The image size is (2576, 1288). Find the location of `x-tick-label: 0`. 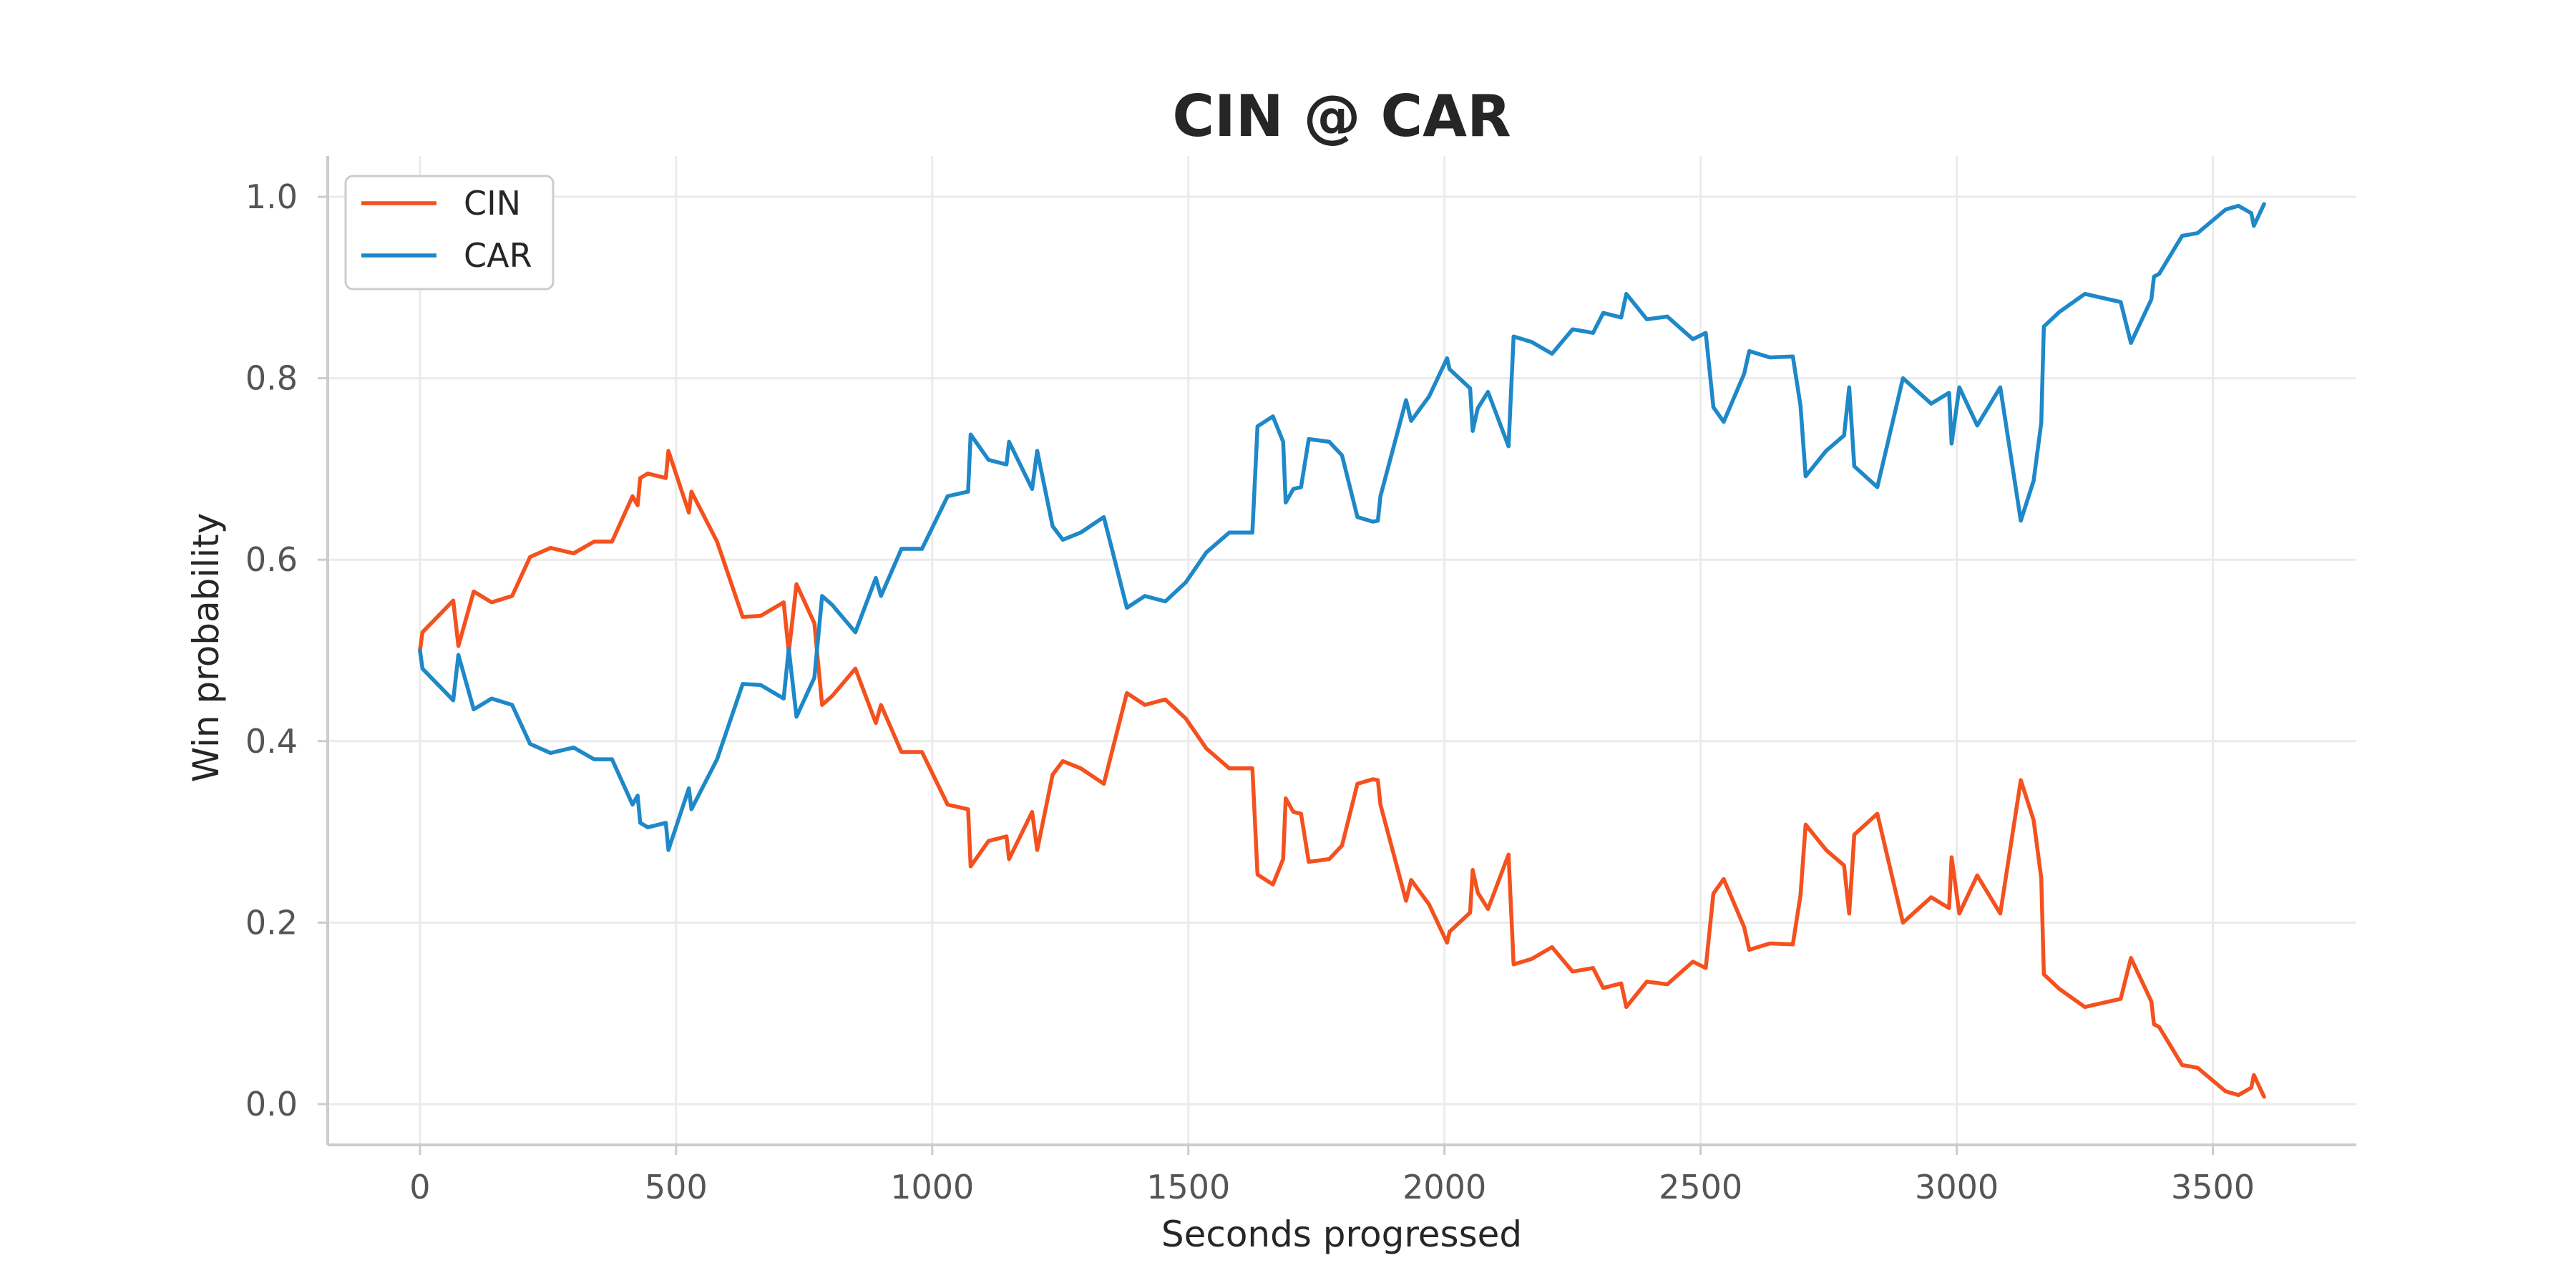

x-tick-label: 0 is located at coordinates (419, 1187).